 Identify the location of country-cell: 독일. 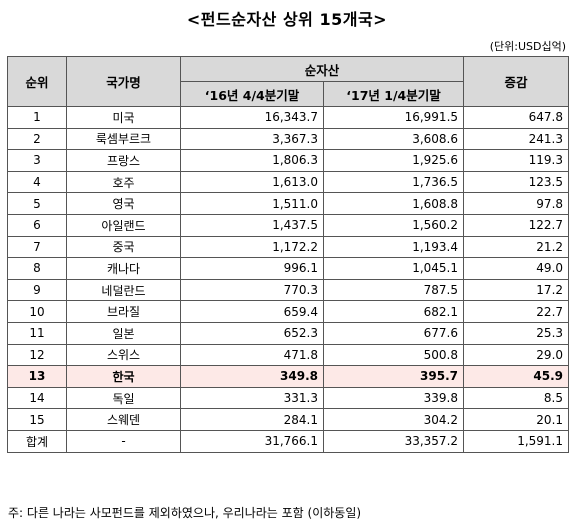
(123, 398).